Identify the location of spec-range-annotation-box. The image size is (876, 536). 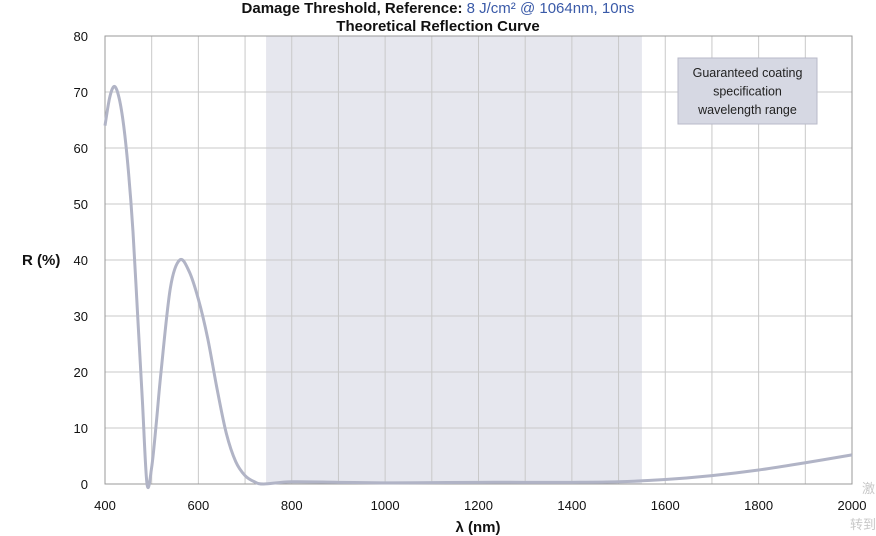
(747, 91).